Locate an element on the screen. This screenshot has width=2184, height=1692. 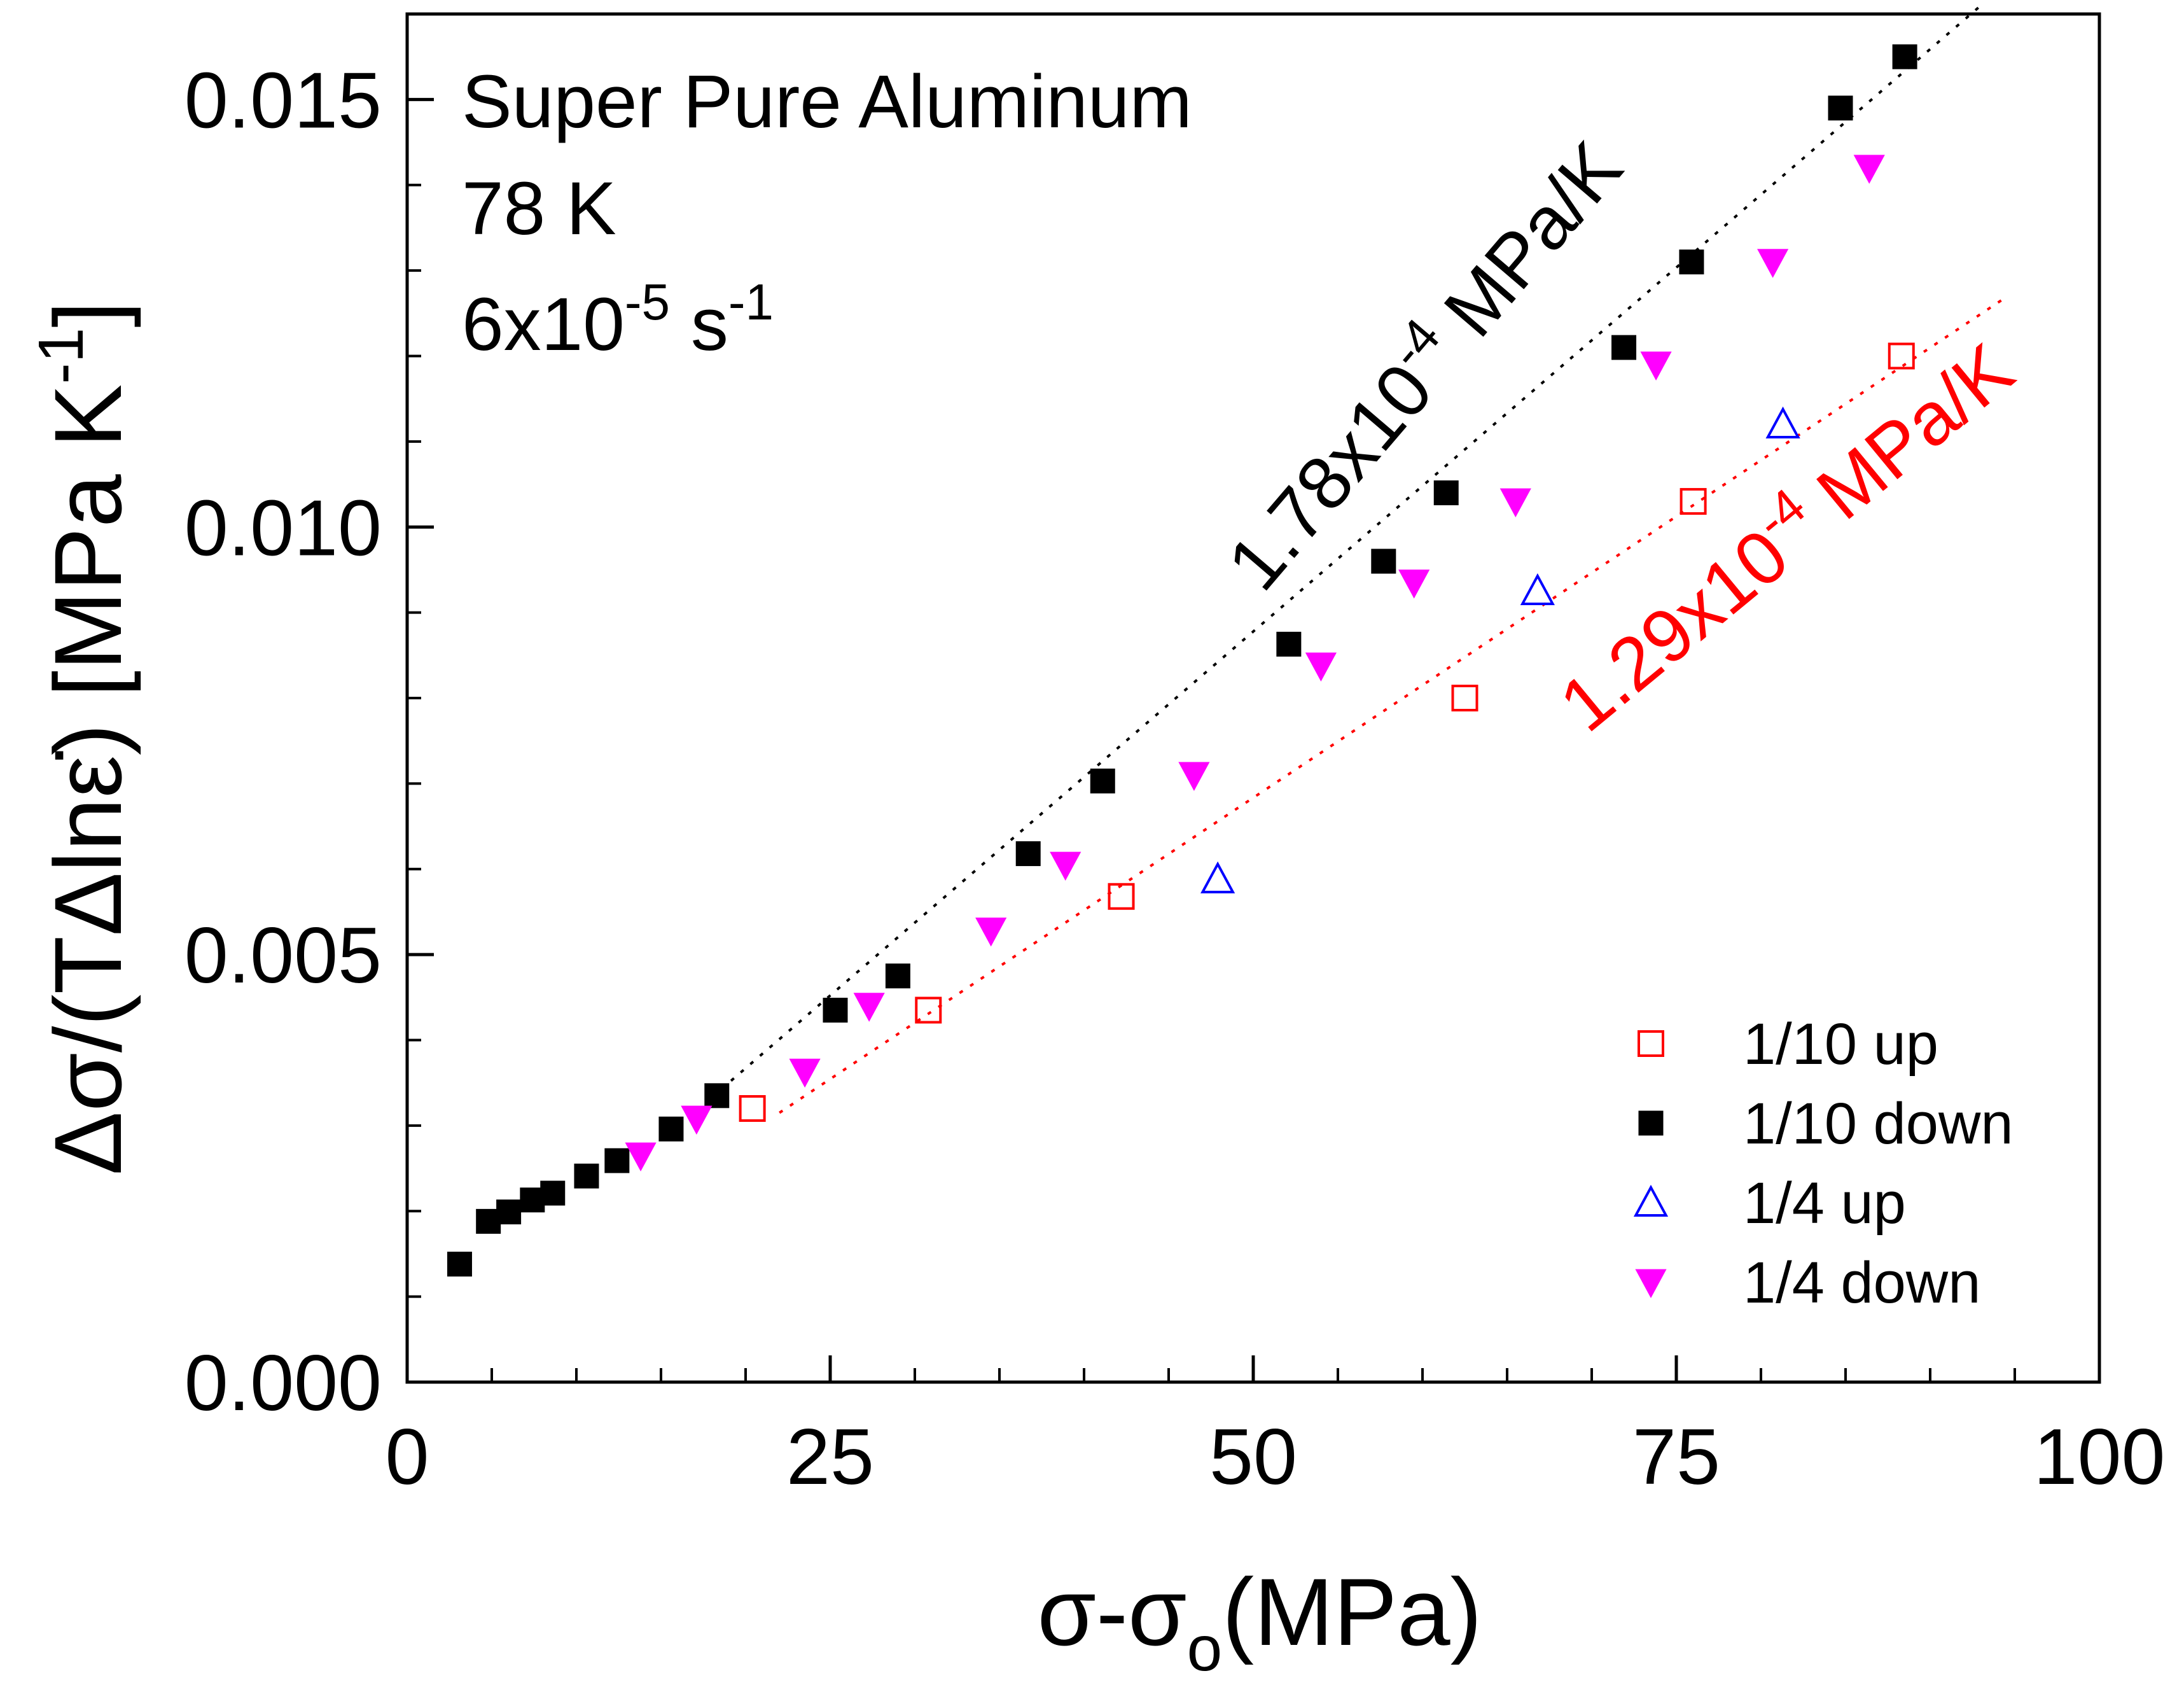
strain-rate-exponent: -5 is located at coordinates (647, 302).